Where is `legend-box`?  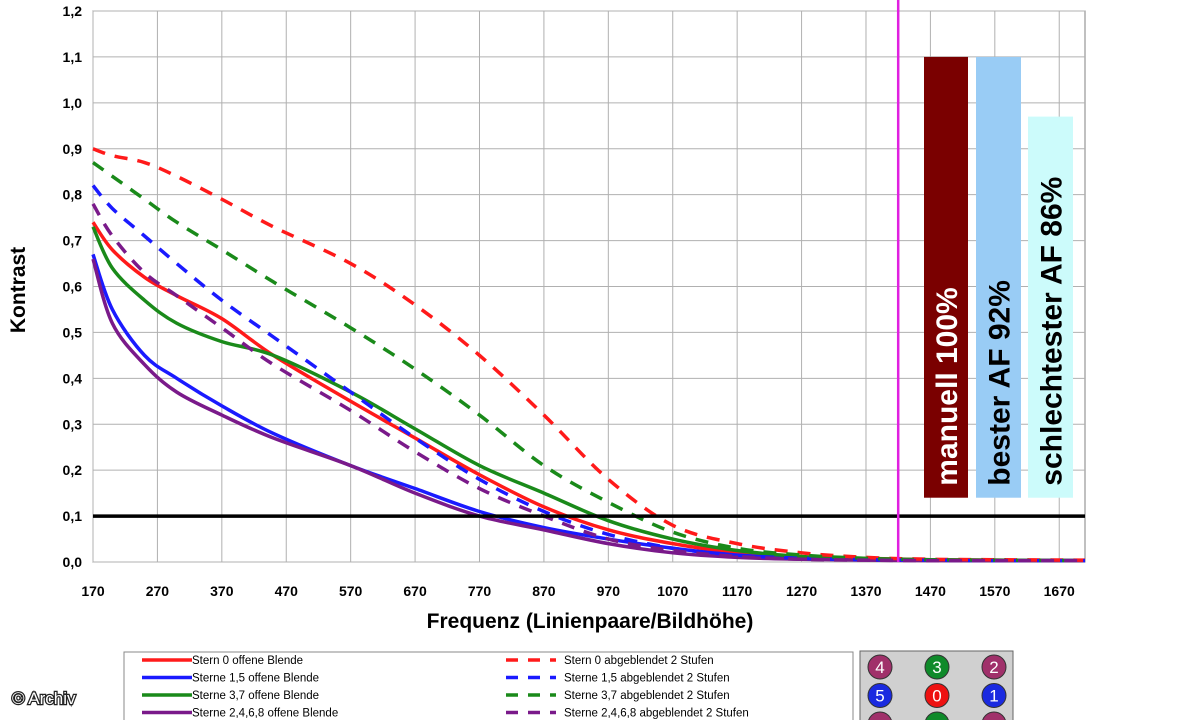
legend-box is located at coordinates (488, 685).